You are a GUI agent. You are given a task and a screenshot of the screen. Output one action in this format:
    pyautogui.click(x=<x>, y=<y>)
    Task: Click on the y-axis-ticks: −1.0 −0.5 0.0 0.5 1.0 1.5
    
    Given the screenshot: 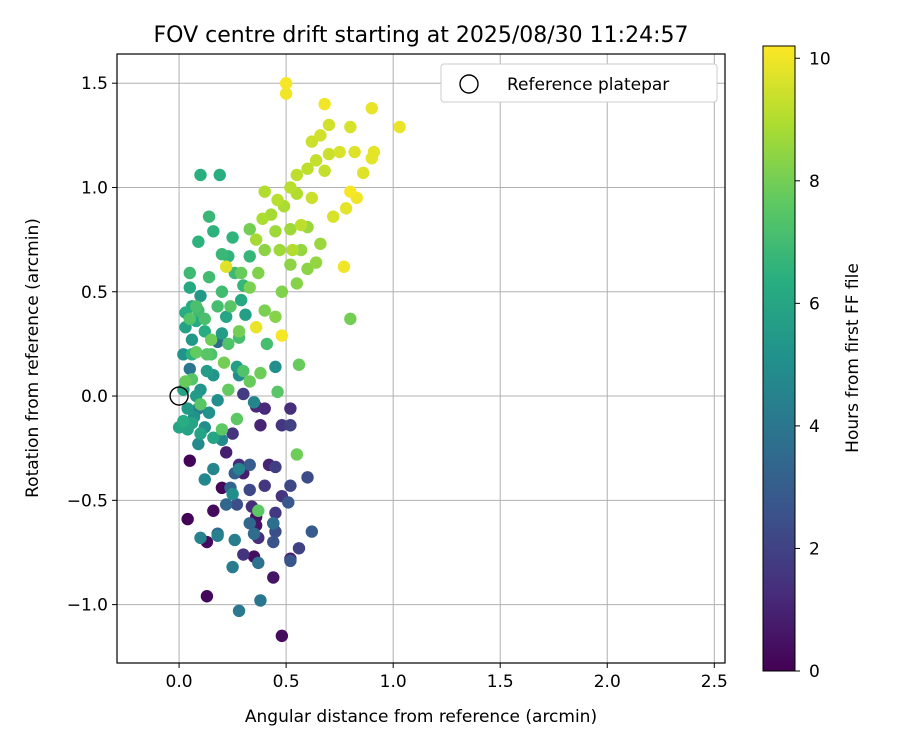 What is the action you would take?
    pyautogui.click(x=92, y=345)
    